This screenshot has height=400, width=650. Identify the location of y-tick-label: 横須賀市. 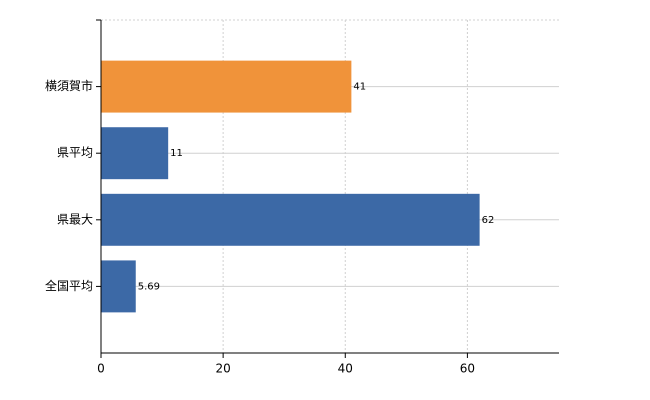
(69, 85).